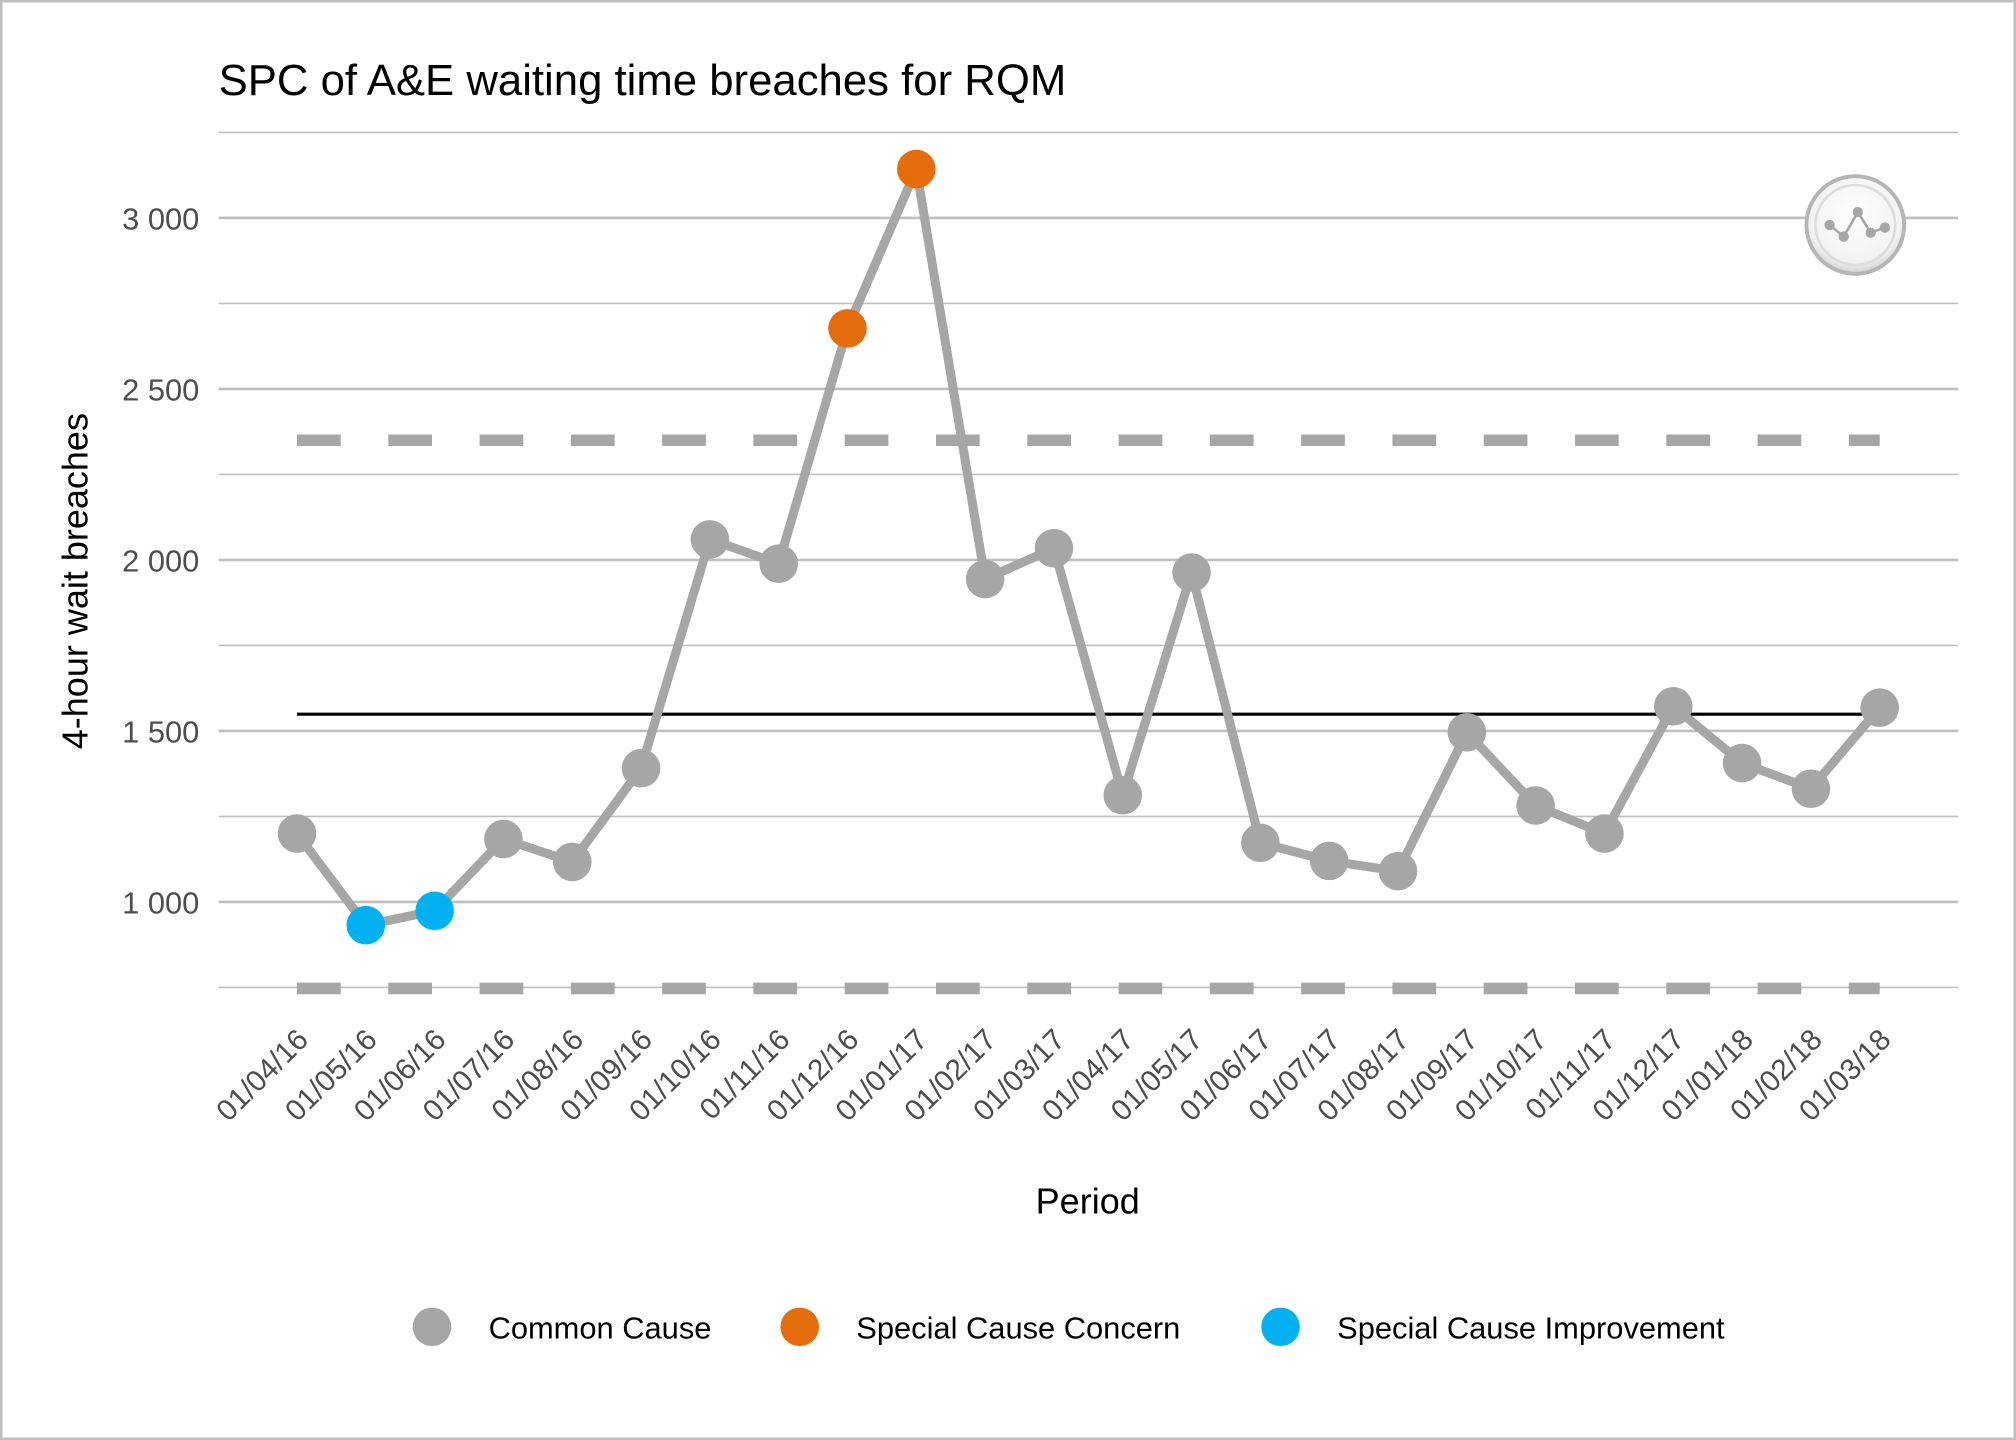 The width and height of the screenshot is (2016, 1440). What do you see at coordinates (160, 903) in the screenshot?
I see `y-tick-label: 1 000` at bounding box center [160, 903].